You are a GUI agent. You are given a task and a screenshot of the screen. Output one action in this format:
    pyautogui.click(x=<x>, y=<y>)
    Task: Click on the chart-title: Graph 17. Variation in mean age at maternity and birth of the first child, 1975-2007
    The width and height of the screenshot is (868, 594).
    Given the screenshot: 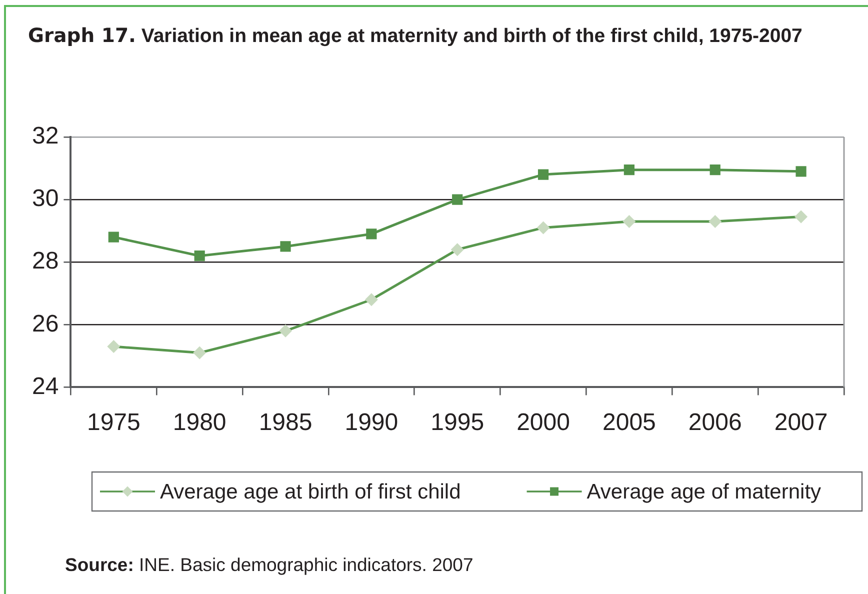 What is the action you would take?
    pyautogui.click(x=415, y=35)
    